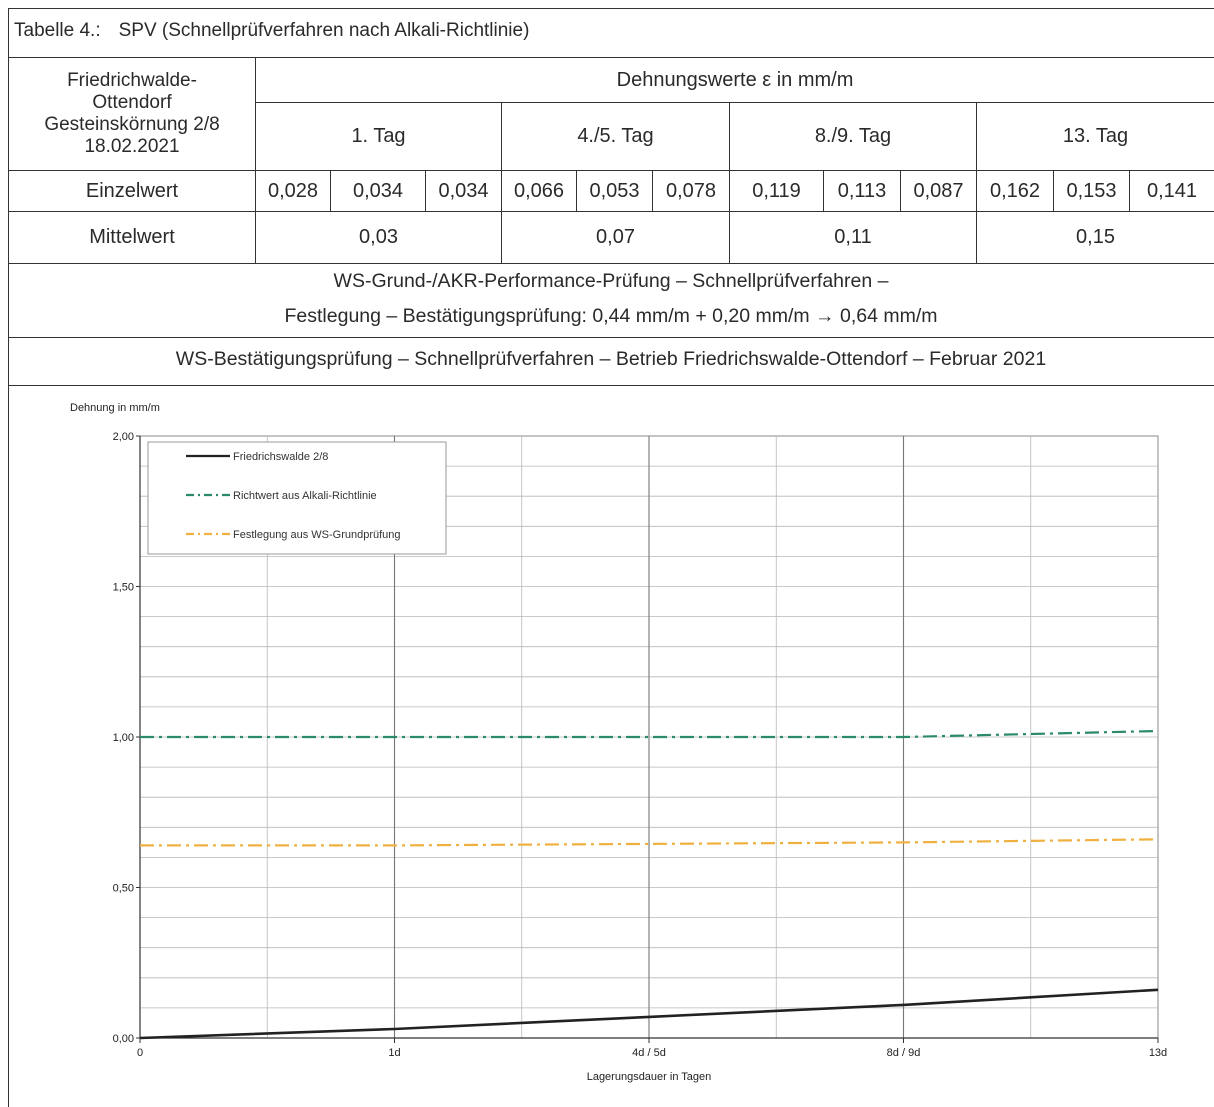 The height and width of the screenshot is (1107, 1214). Describe the element at coordinates (132, 237) in the screenshot. I see `row-label-mean: Mittelwert` at that location.